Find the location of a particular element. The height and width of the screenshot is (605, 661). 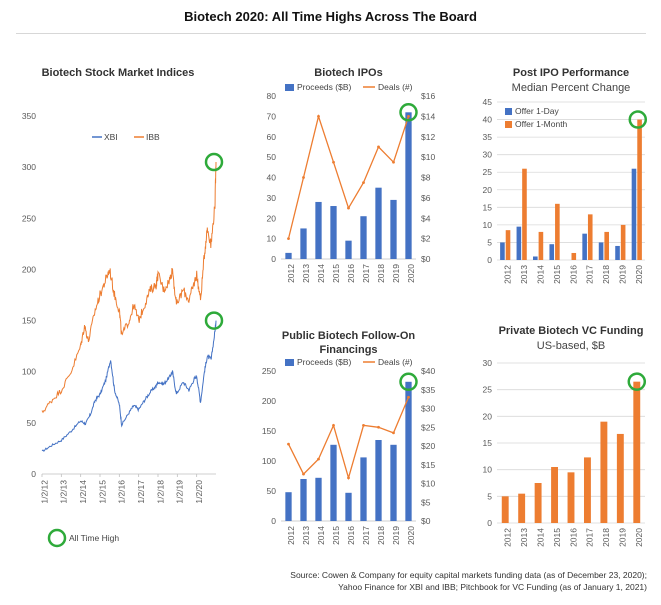

ipos-x-tick-label: 2016 is located at coordinates (351, 273).